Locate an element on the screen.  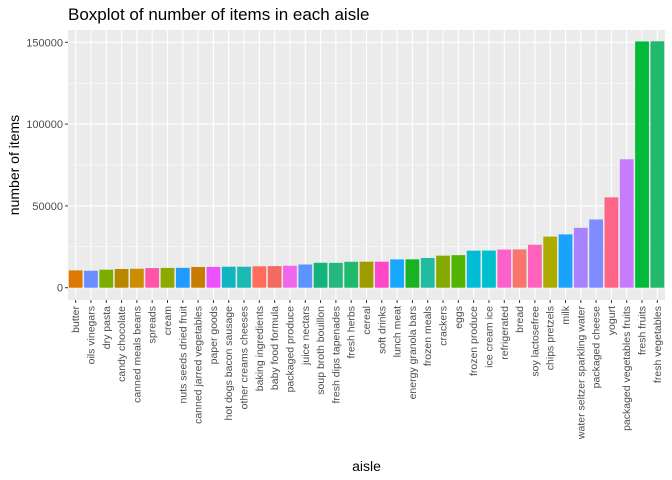
x-tick-label: nuts seeds dried fruit is located at coordinates (183, 355).